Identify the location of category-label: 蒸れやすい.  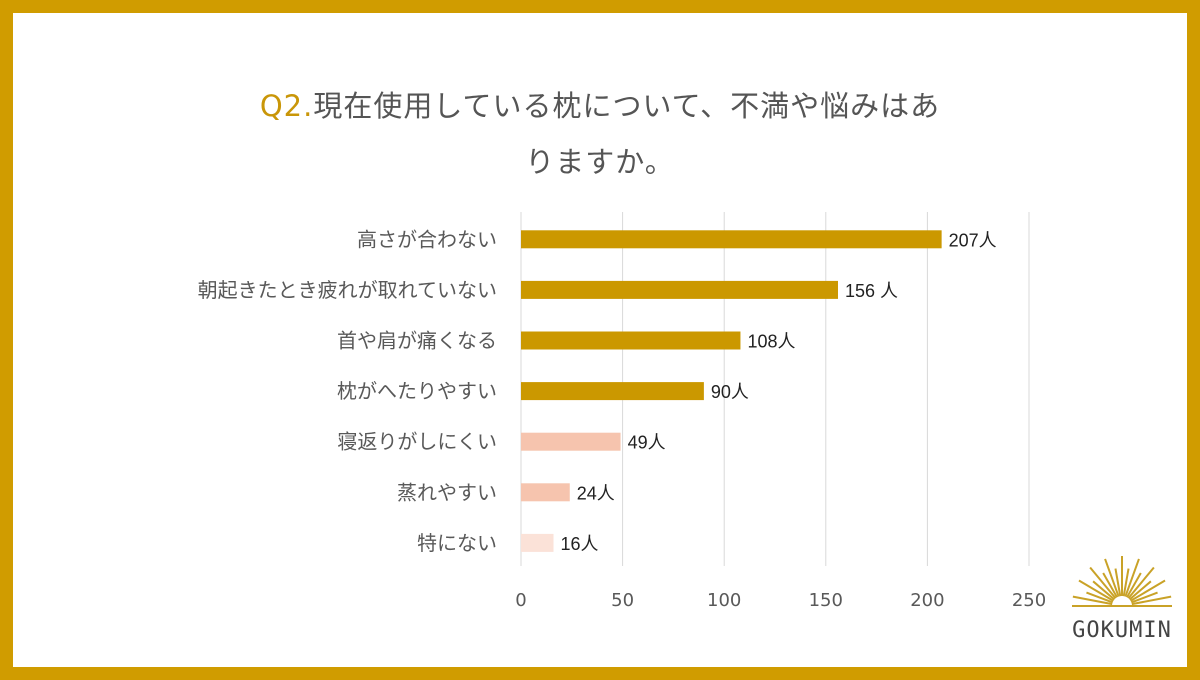
(447, 492).